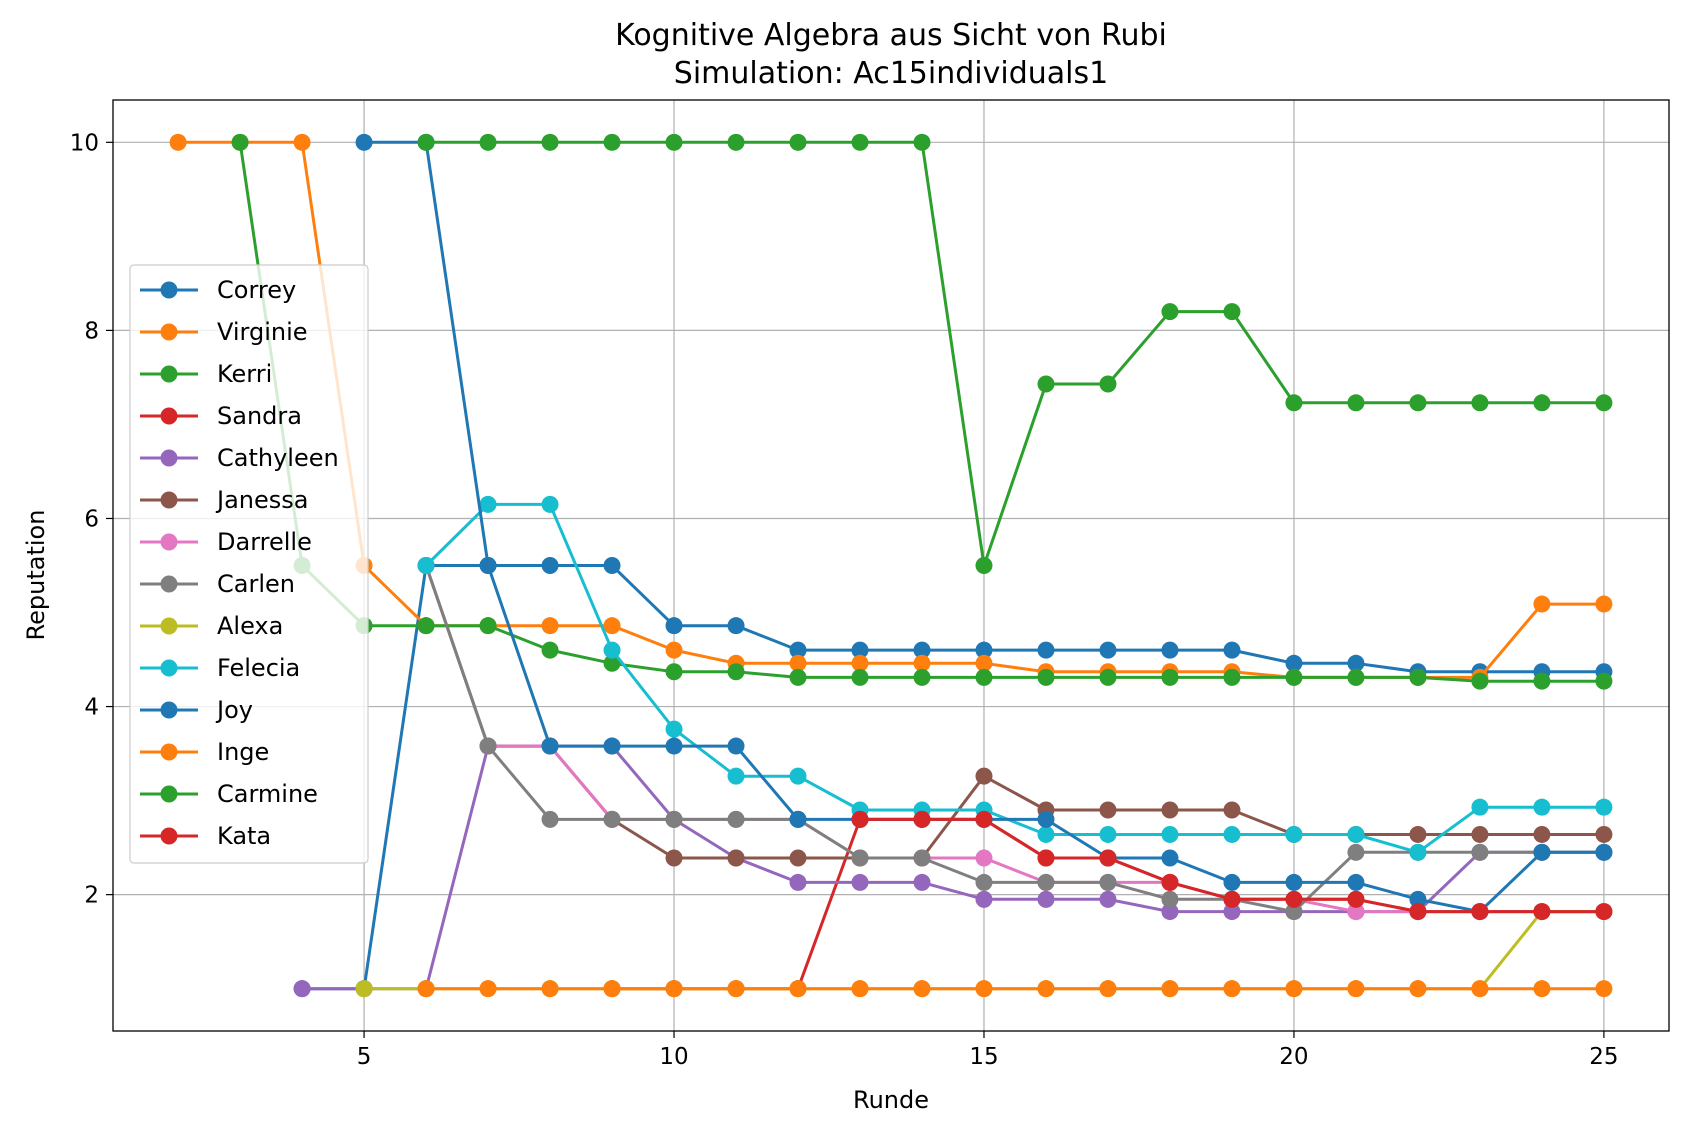 The width and height of the screenshot is (1683, 1136). What do you see at coordinates (261, 500) in the screenshot?
I see `legend-label: Janessa` at bounding box center [261, 500].